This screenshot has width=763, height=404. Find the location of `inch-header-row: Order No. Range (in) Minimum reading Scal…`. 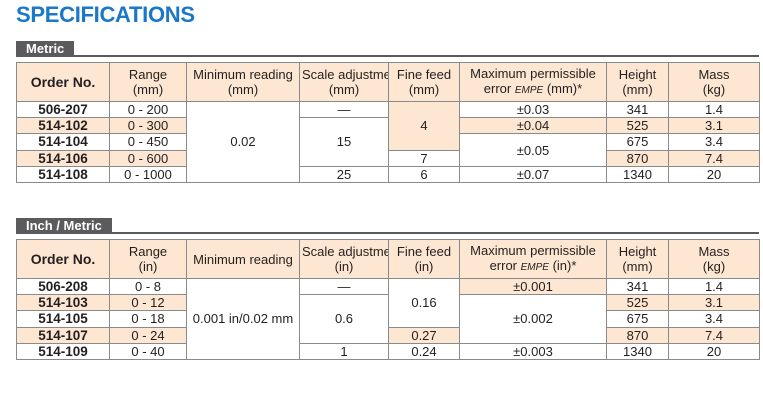

inch-header-row: Order No. Range (in) Minimum reading Scal… is located at coordinates (388, 259).